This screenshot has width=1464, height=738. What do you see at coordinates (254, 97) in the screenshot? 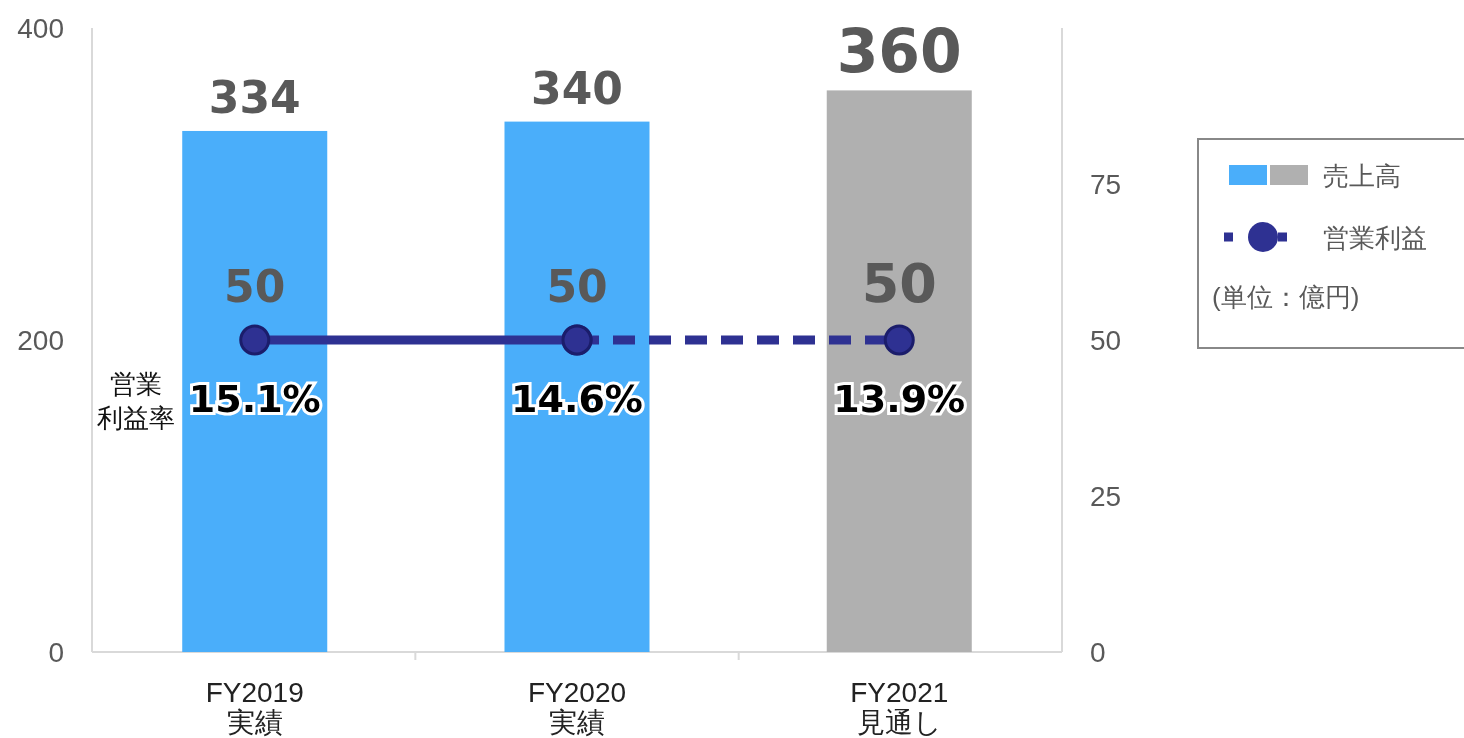
I see `data-label: 334` at bounding box center [254, 97].